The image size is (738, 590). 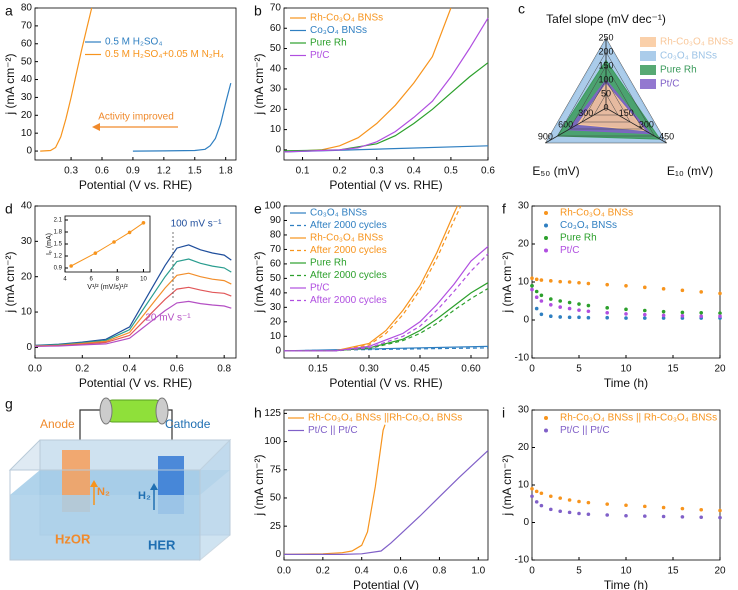 I want to click on reaction-label: HER, so click(x=162, y=544).